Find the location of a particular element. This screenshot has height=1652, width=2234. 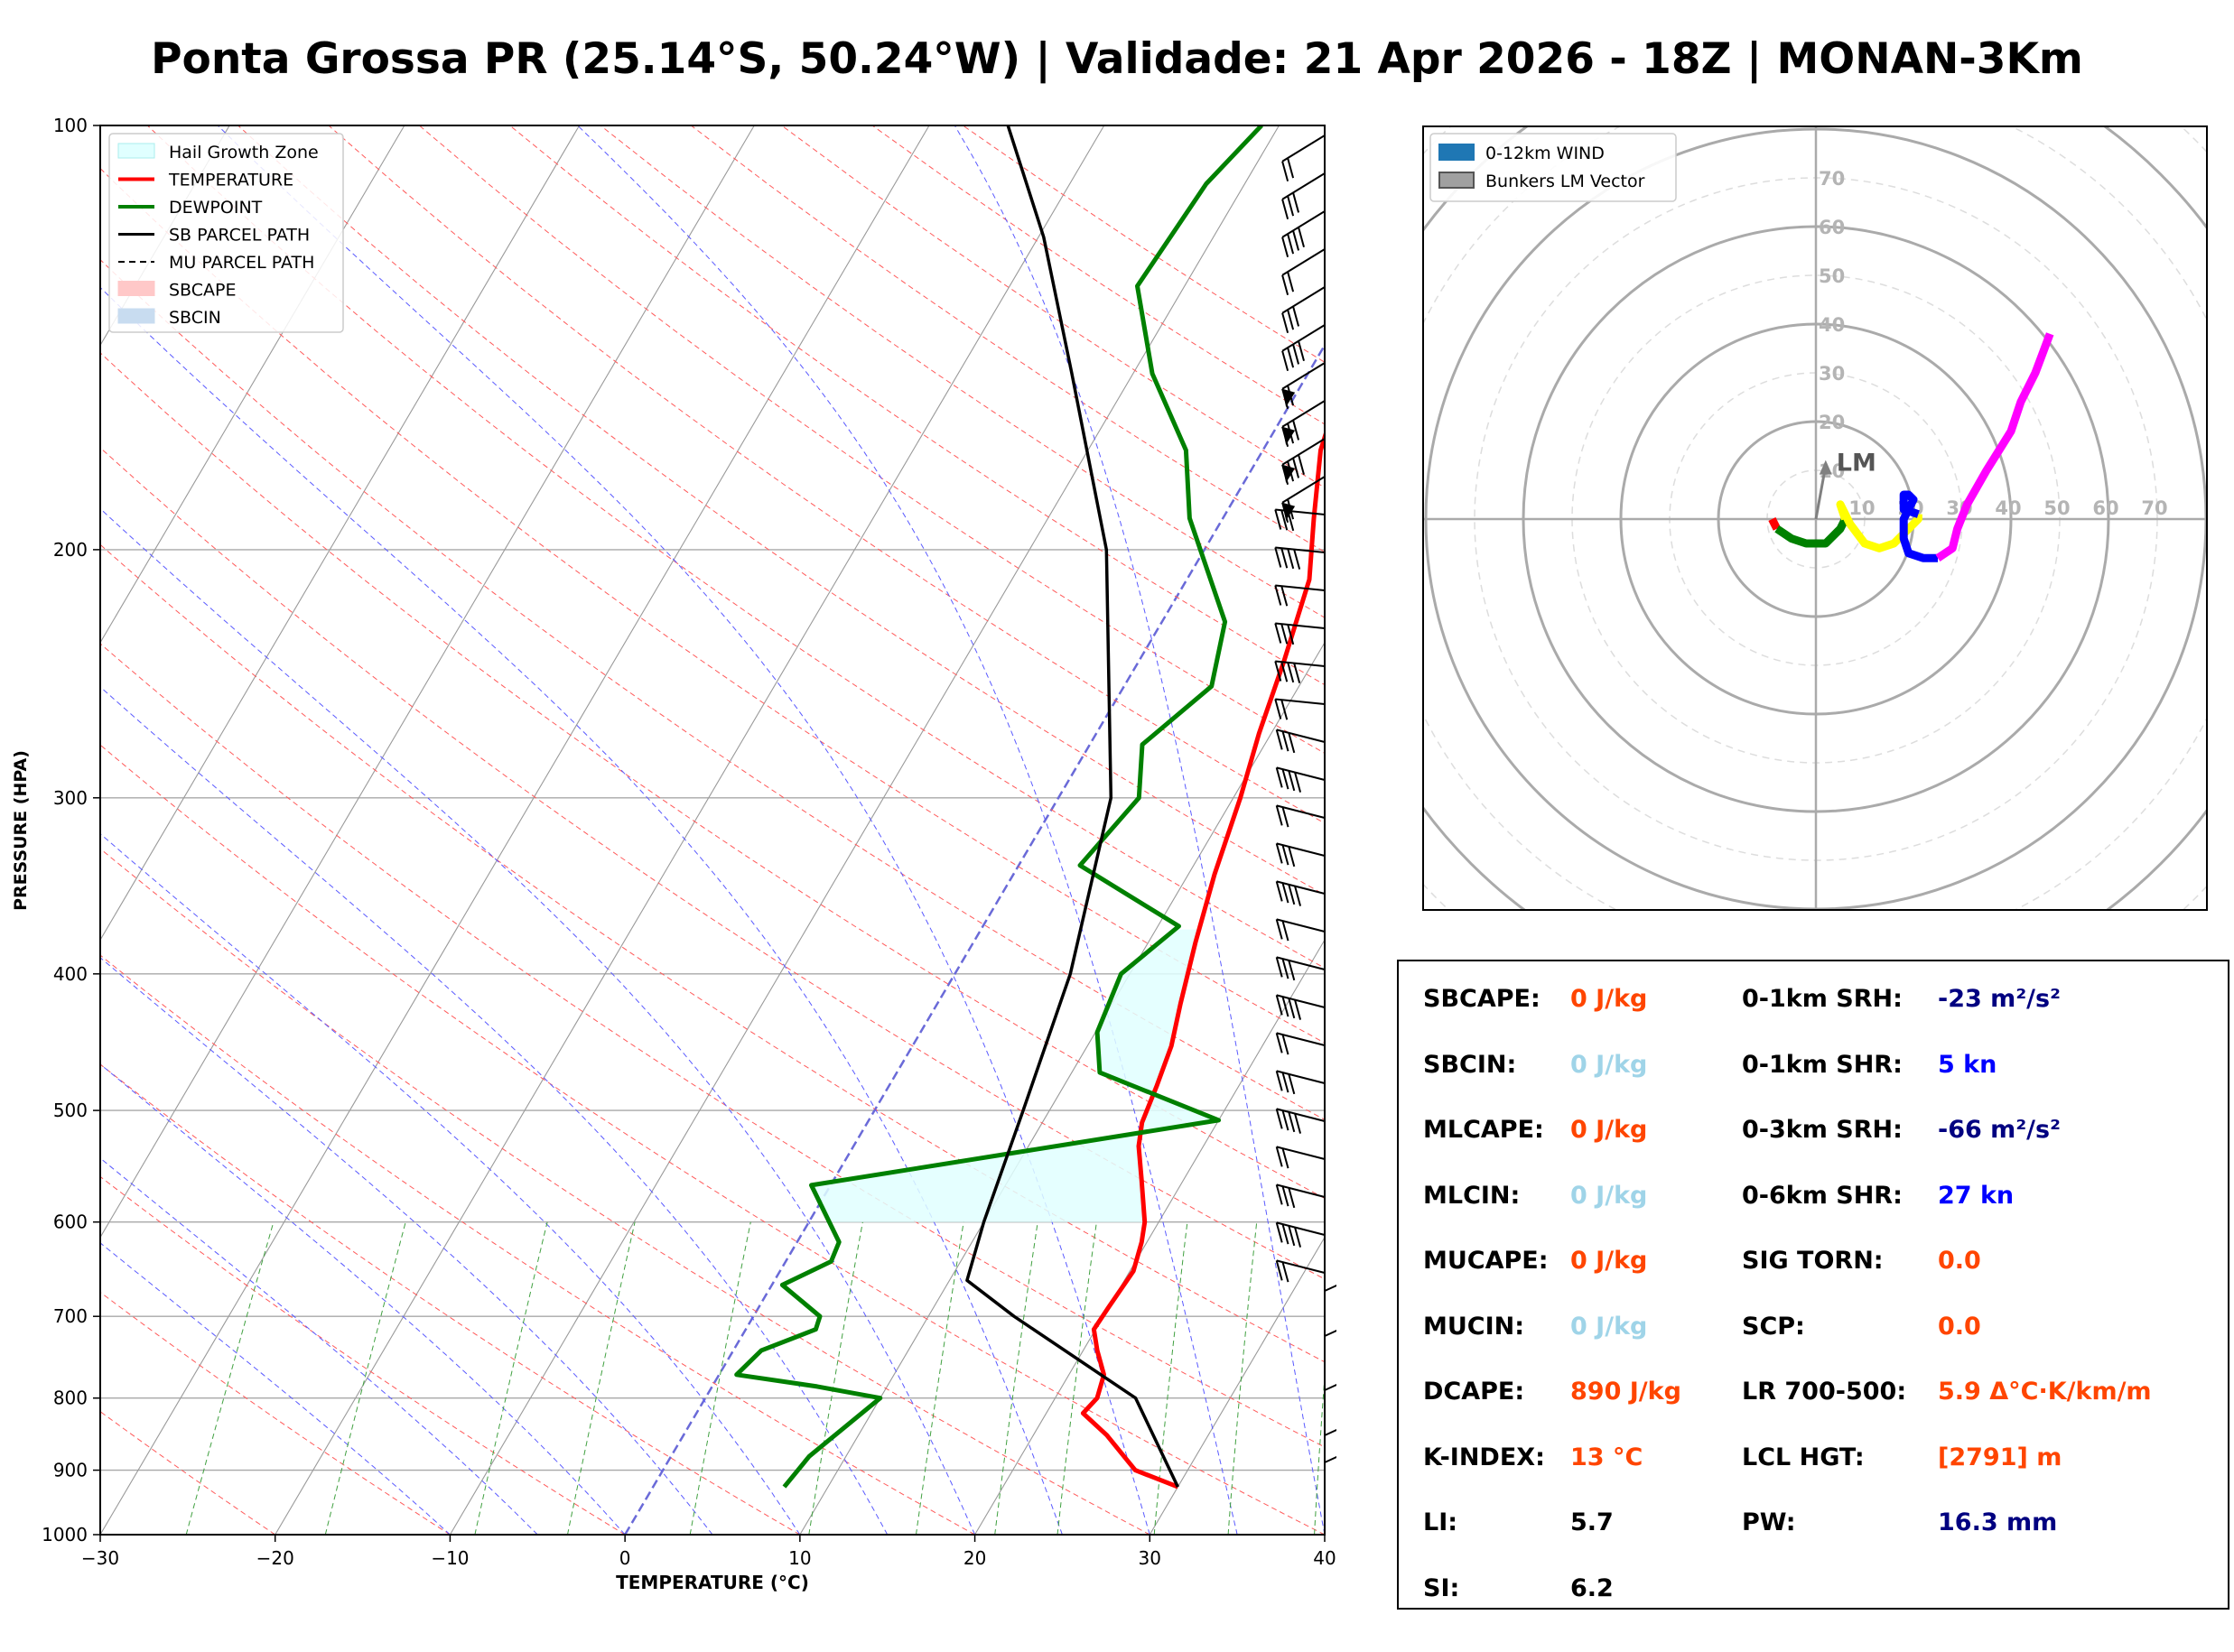

legend-label: SBCIN is located at coordinates (195, 318).